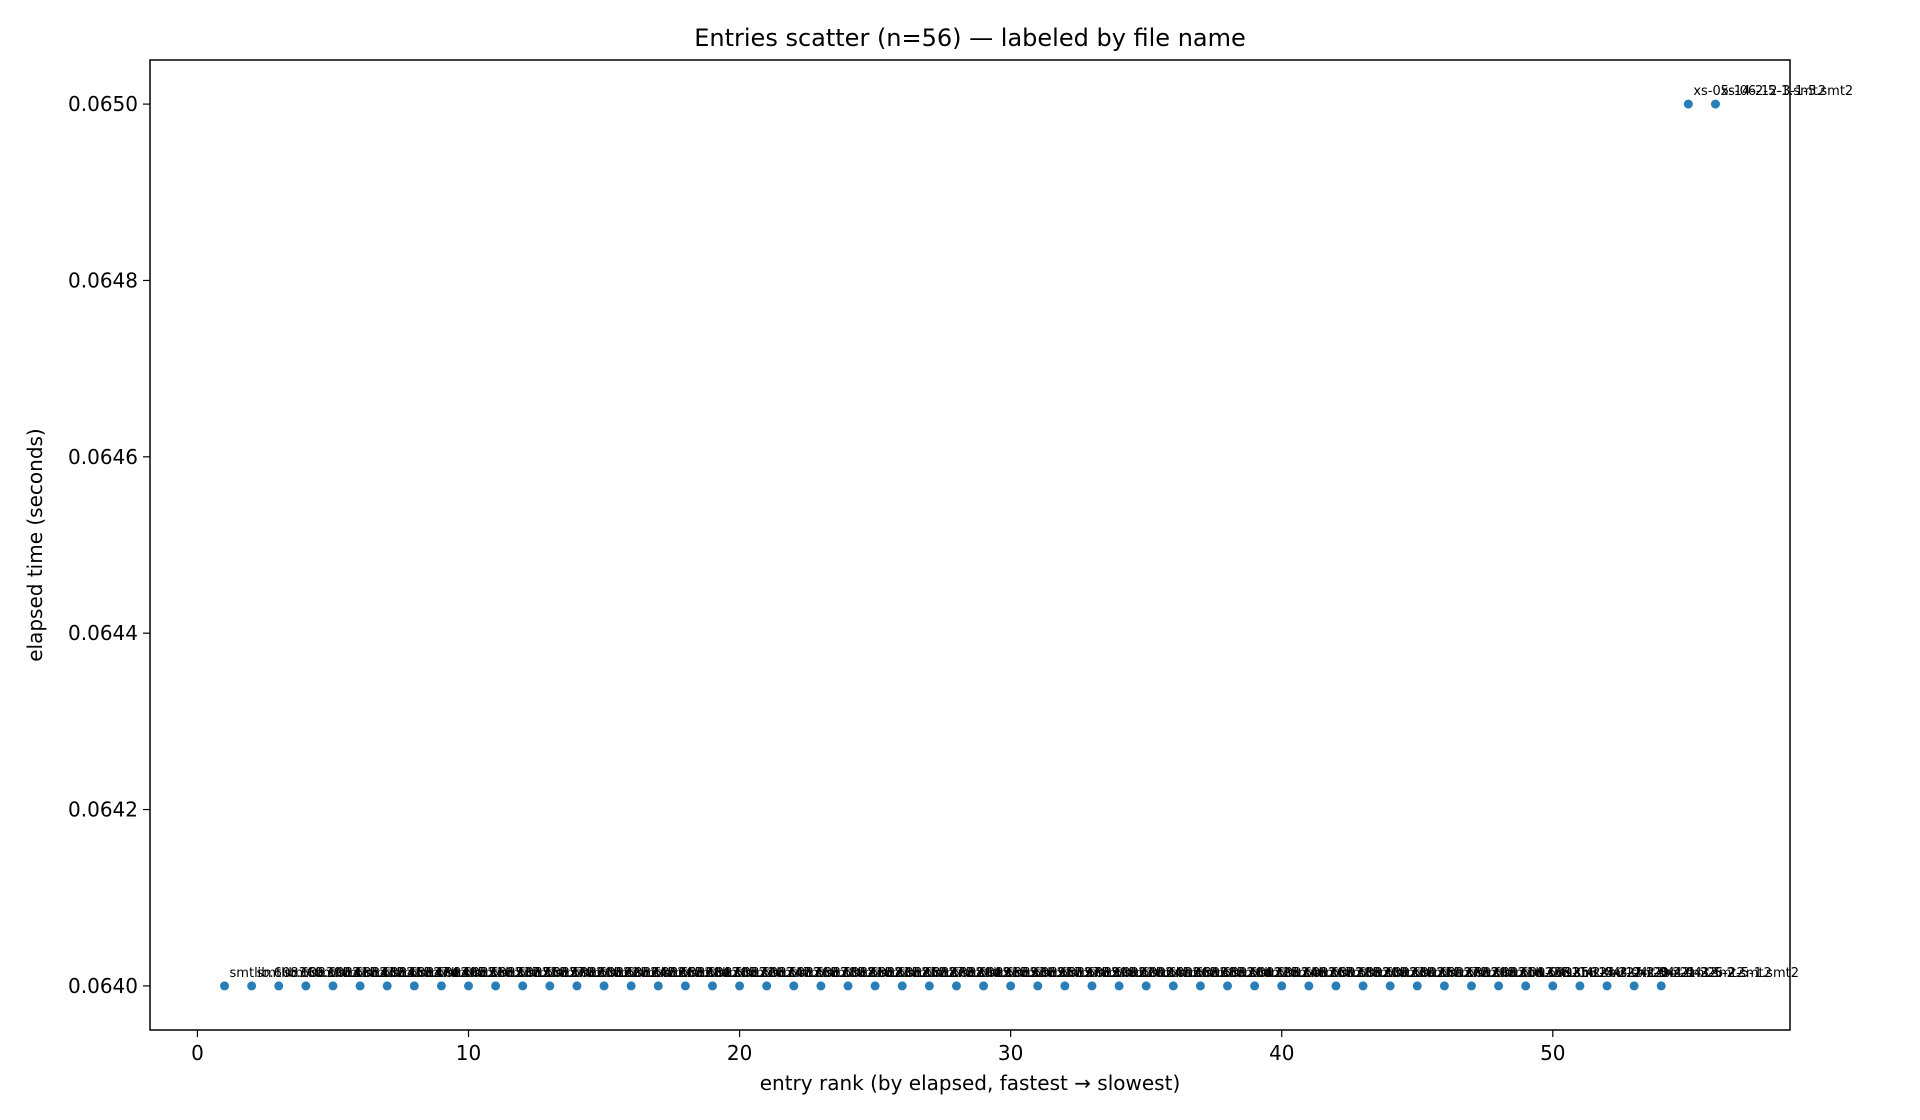 The height and width of the screenshot is (1120, 1920). What do you see at coordinates (1406, 973) in the screenshot?
I see `point-label: smtlib.609230.smt2` at bounding box center [1406, 973].